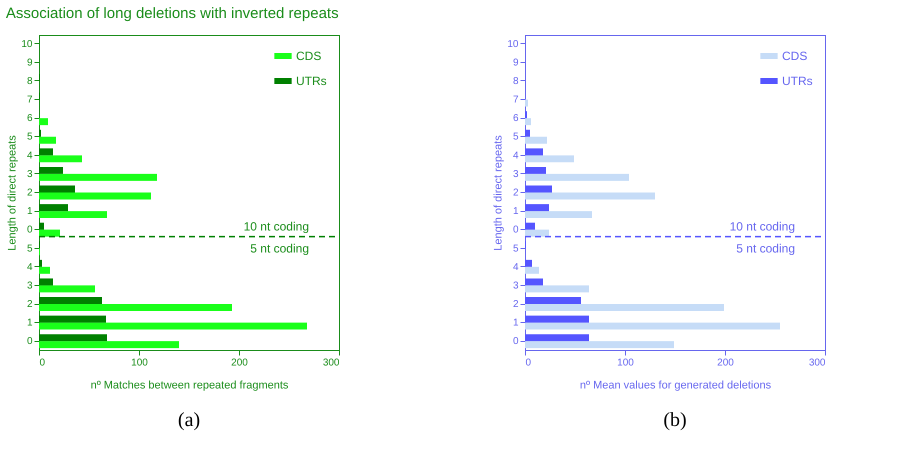  What do you see at coordinates (676, 386) in the screenshot?
I see `x-axis-title: nº Mean values for generated deletions` at bounding box center [676, 386].